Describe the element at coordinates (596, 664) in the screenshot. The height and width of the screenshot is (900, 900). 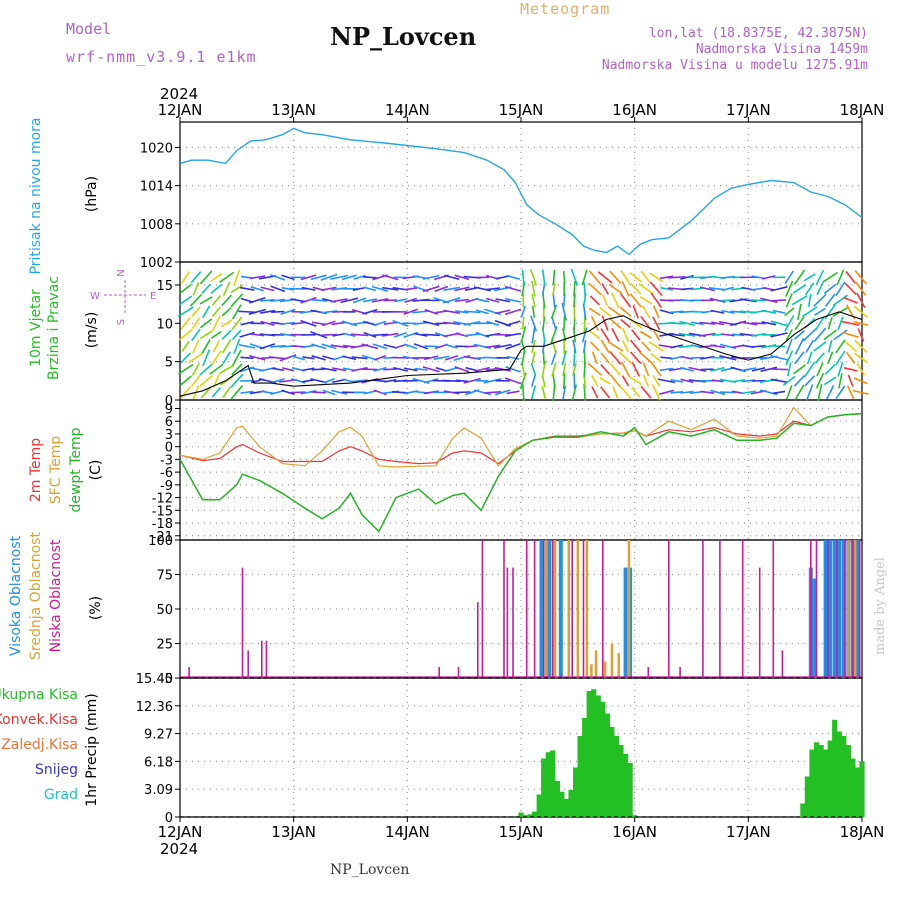
I see `cloud-mid-bar` at that location.